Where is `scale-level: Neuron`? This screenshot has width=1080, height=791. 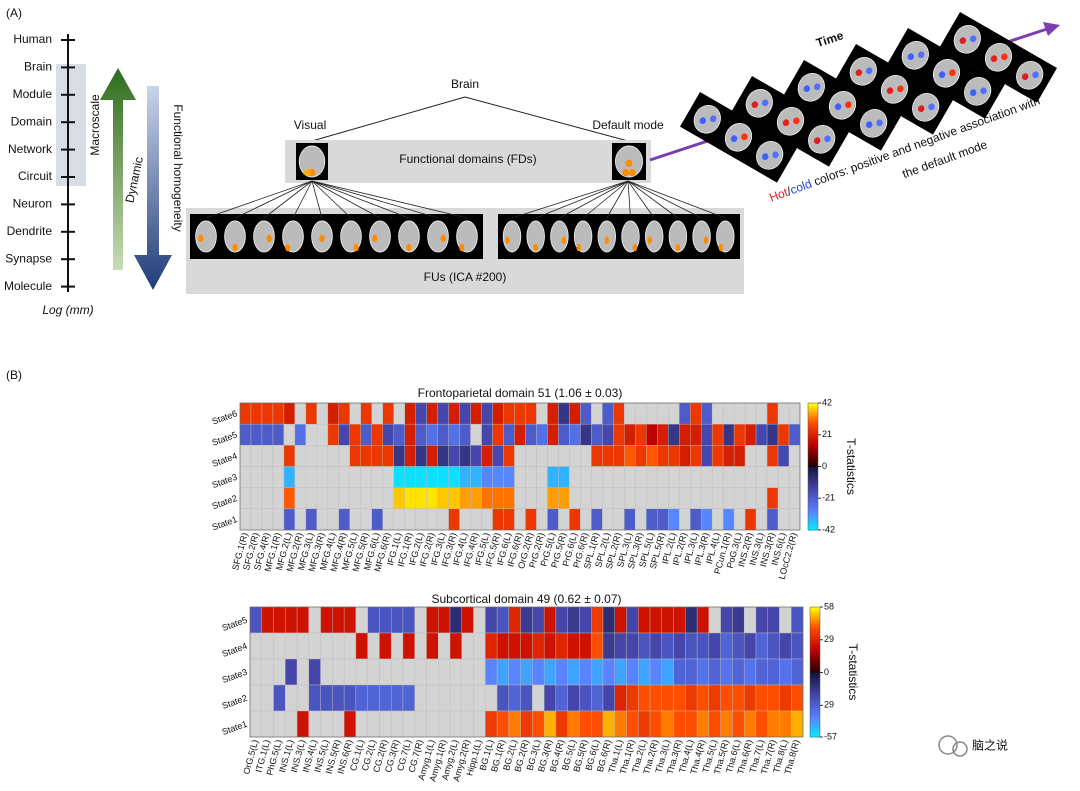
scale-level: Neuron is located at coordinates (32, 204).